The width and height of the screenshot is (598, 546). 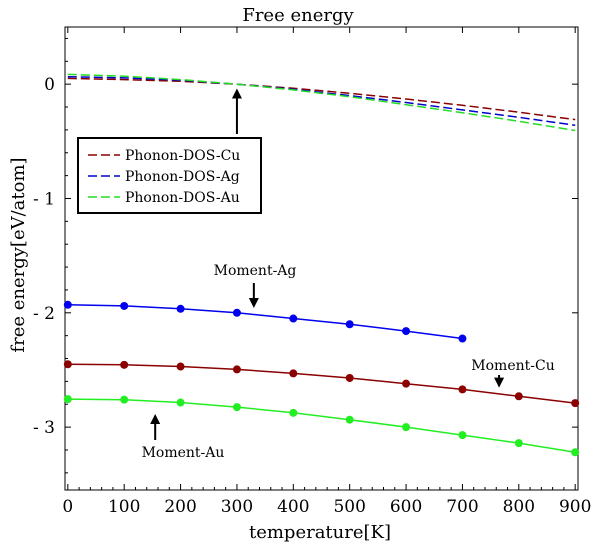 What do you see at coordinates (44, 428) in the screenshot?
I see `y-tick-label: - 3` at bounding box center [44, 428].